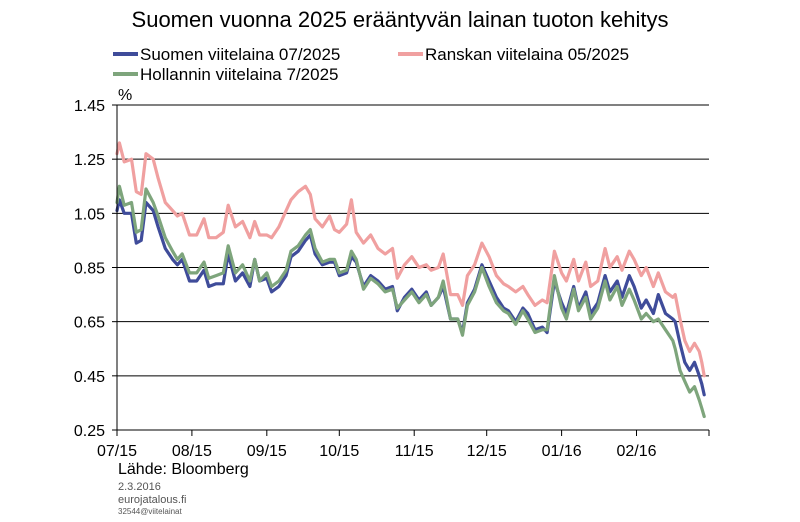 The image size is (800, 522). Describe the element at coordinates (240, 54) in the screenshot. I see `legend-label-suomi: Suomen viitelaina 07/2025` at that location.